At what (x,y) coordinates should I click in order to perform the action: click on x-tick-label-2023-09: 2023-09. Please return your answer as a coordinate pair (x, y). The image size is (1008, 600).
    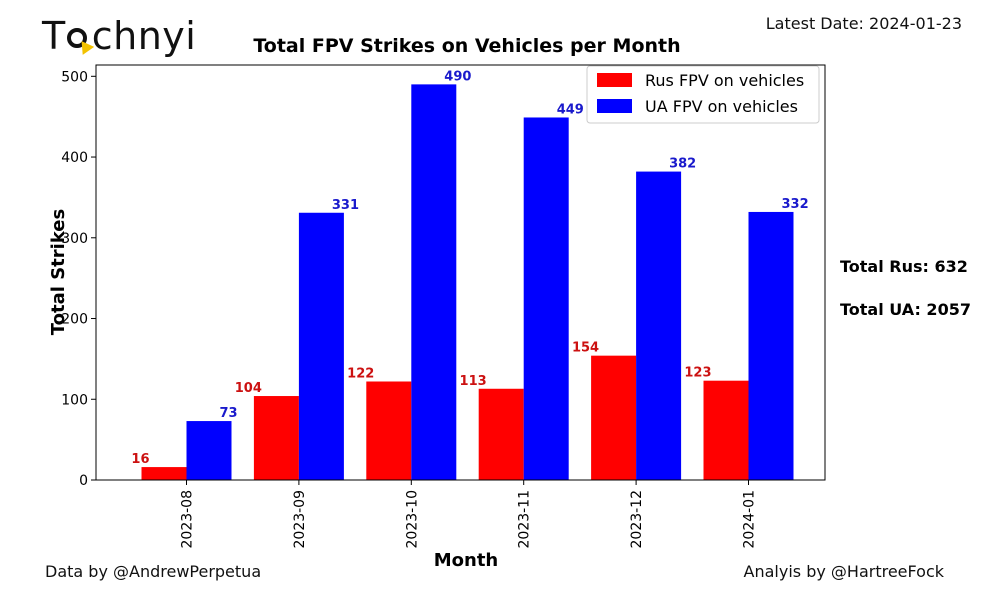
    Looking at the image, I should click on (300, 519).